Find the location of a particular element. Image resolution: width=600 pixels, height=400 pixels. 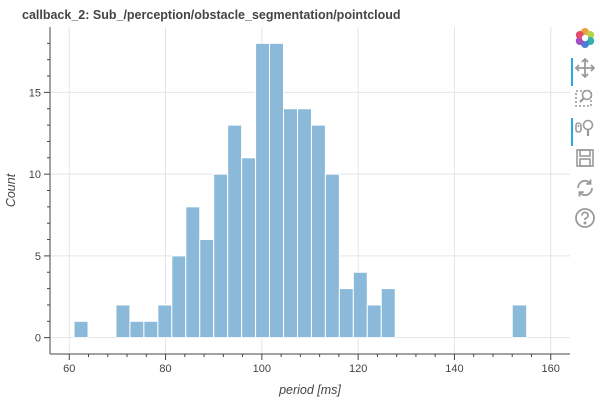

x-axis-label: period [ms] is located at coordinates (309, 390).